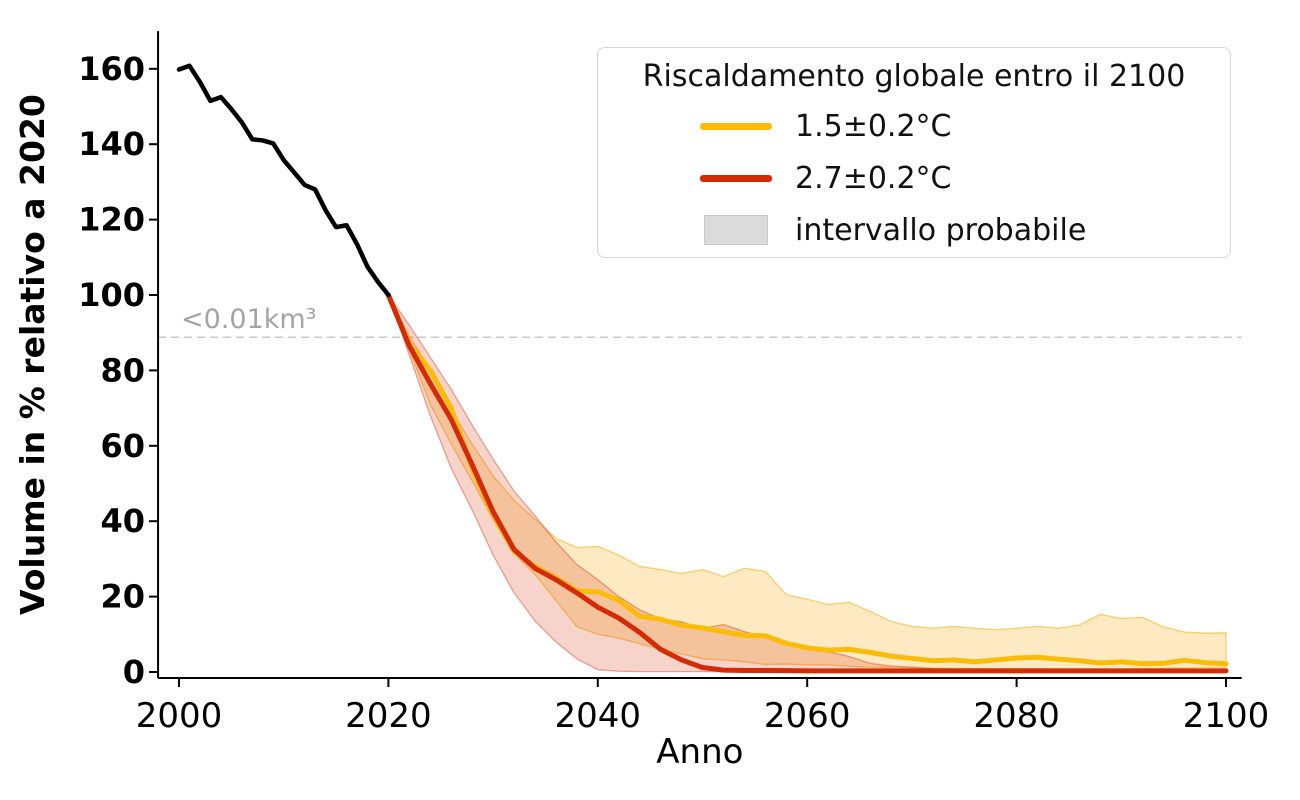 This screenshot has height=800, width=1300. I want to click on series-line-historical, so click(283, 180).